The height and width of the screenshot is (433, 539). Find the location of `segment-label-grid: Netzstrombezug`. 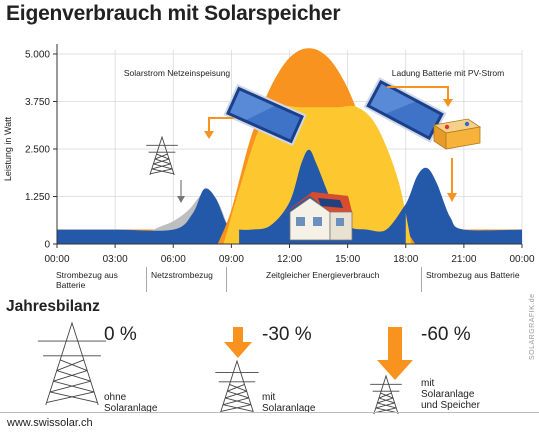

segment-label-grid: Netzstrombezug is located at coordinates (182, 275).